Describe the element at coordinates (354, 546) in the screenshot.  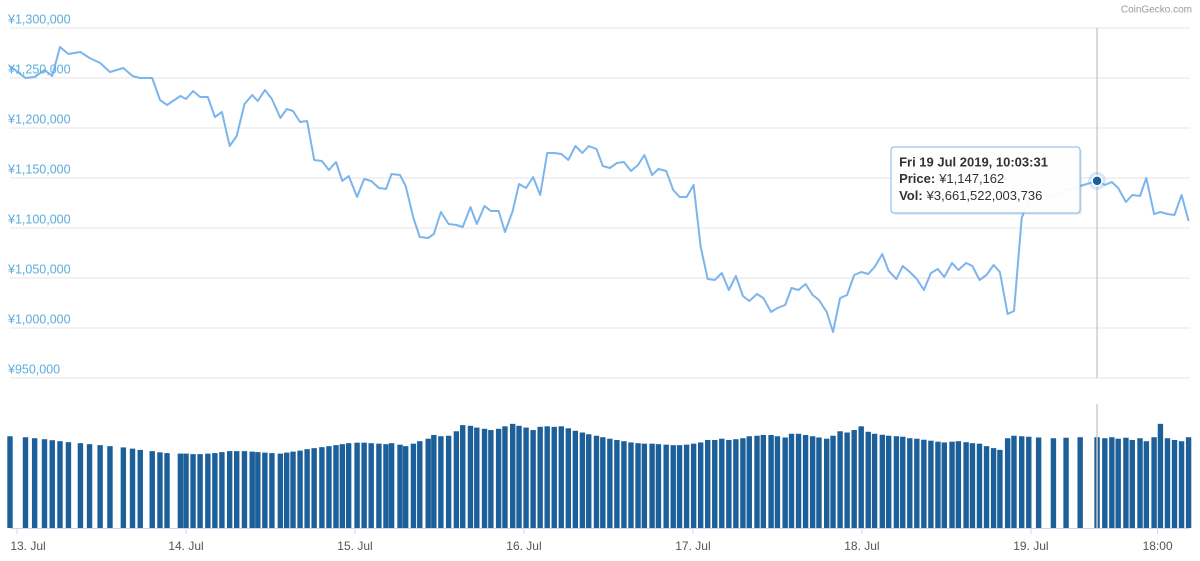
I see `x-tick-label: 15. Jul` at that location.